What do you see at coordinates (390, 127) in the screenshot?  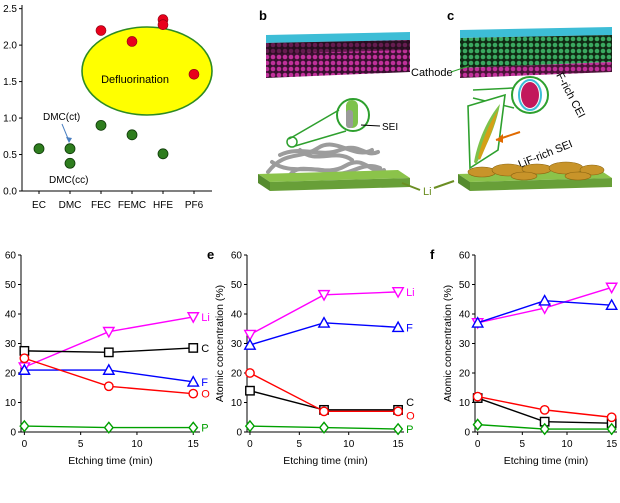 I see `sei-label: SEI` at bounding box center [390, 127].